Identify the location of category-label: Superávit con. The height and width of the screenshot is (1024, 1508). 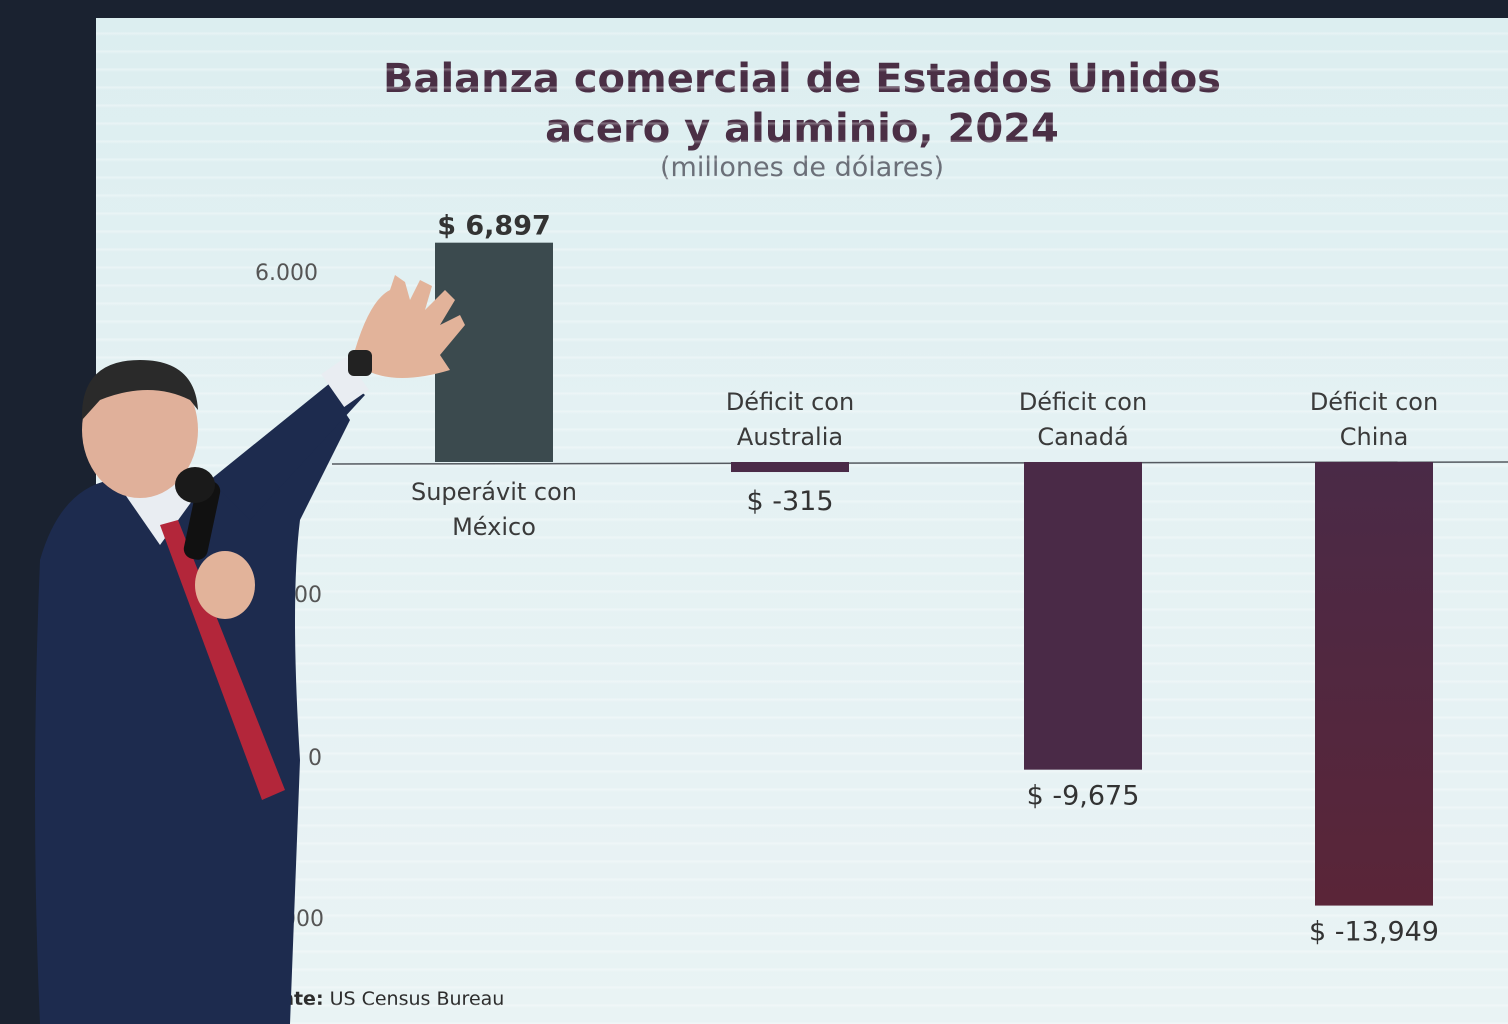
(494, 492).